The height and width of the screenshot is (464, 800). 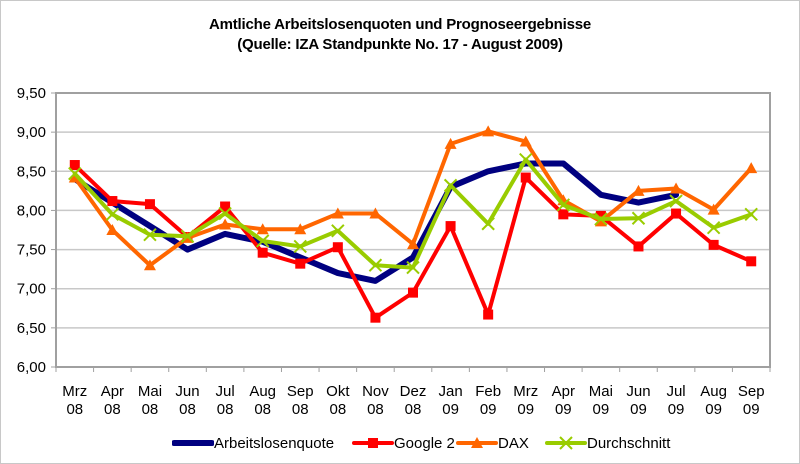 I want to click on legend-swatch-dax, so click(x=477, y=442).